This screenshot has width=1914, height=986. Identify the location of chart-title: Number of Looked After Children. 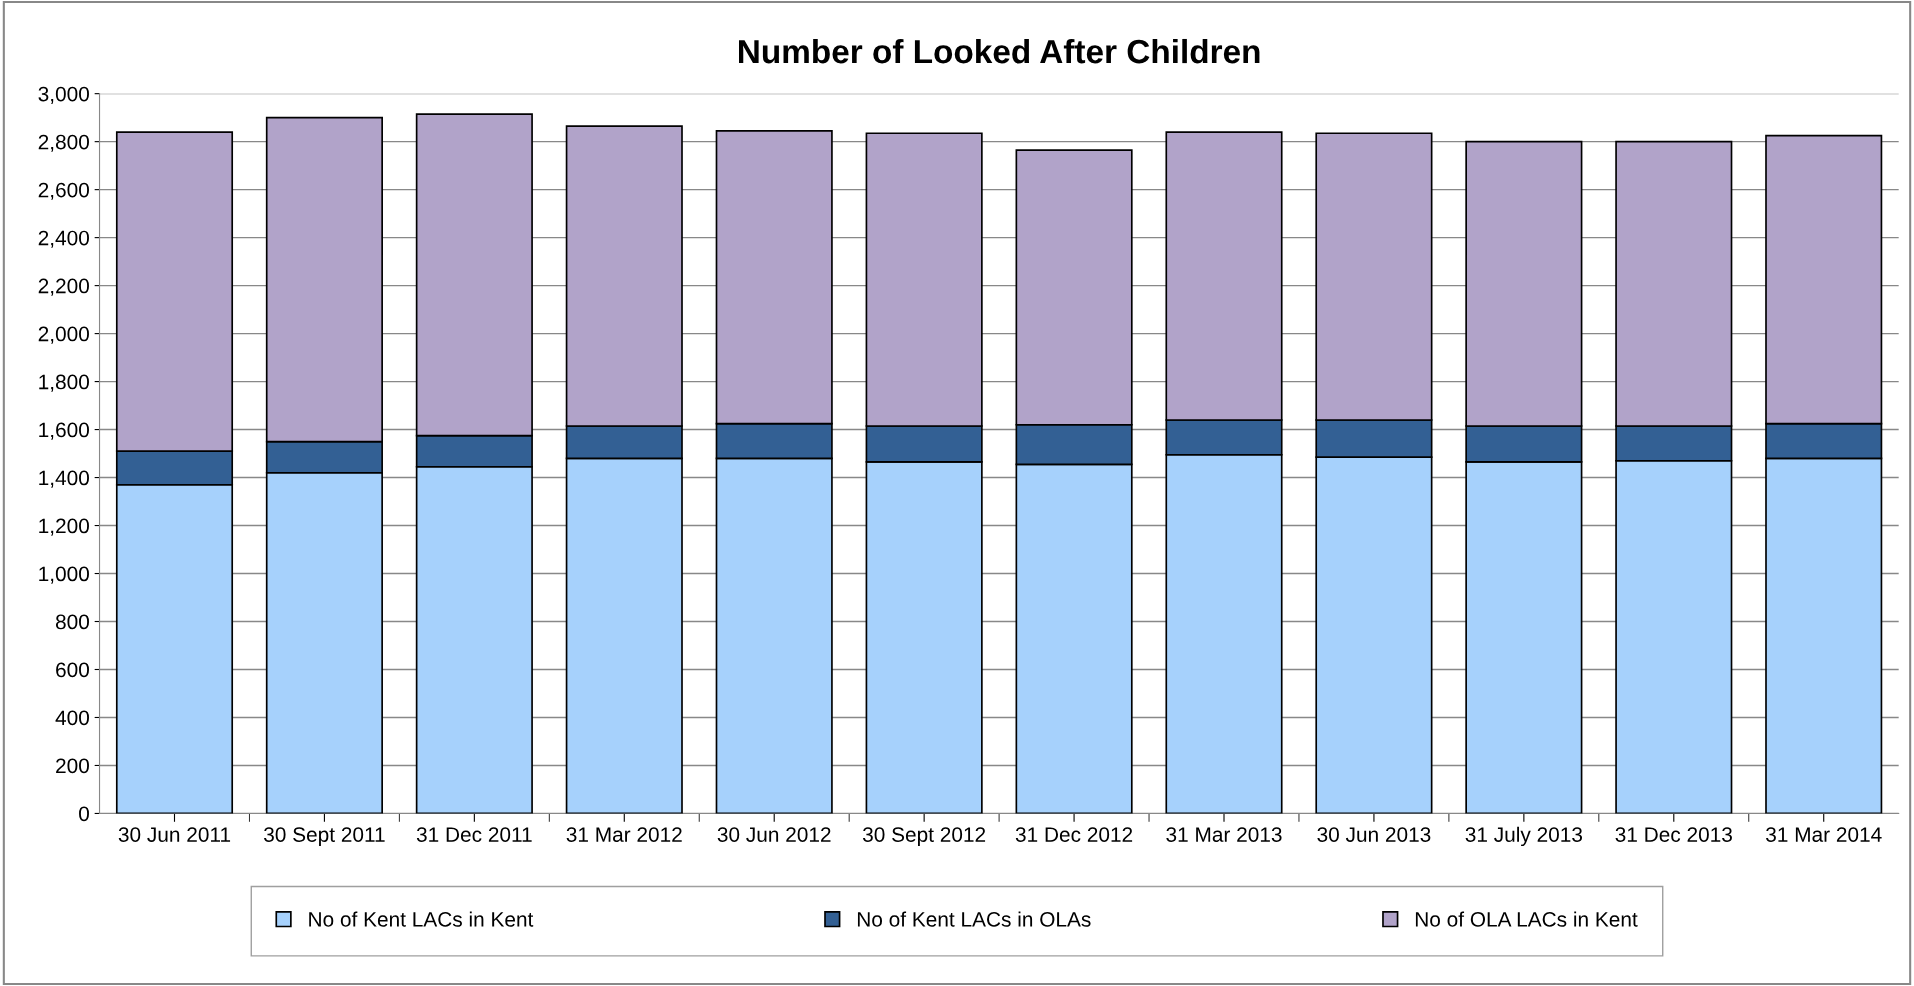
(999, 51).